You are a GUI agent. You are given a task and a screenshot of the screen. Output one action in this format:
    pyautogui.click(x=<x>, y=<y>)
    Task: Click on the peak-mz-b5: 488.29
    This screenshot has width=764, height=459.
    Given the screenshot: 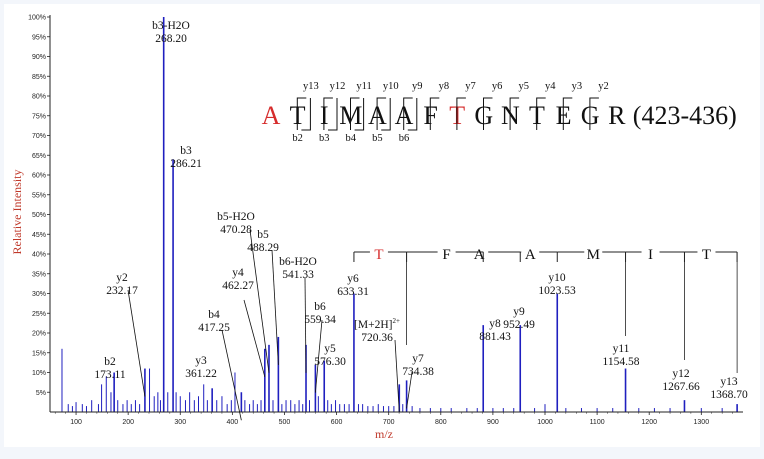 What is the action you would take?
    pyautogui.click(x=263, y=248)
    